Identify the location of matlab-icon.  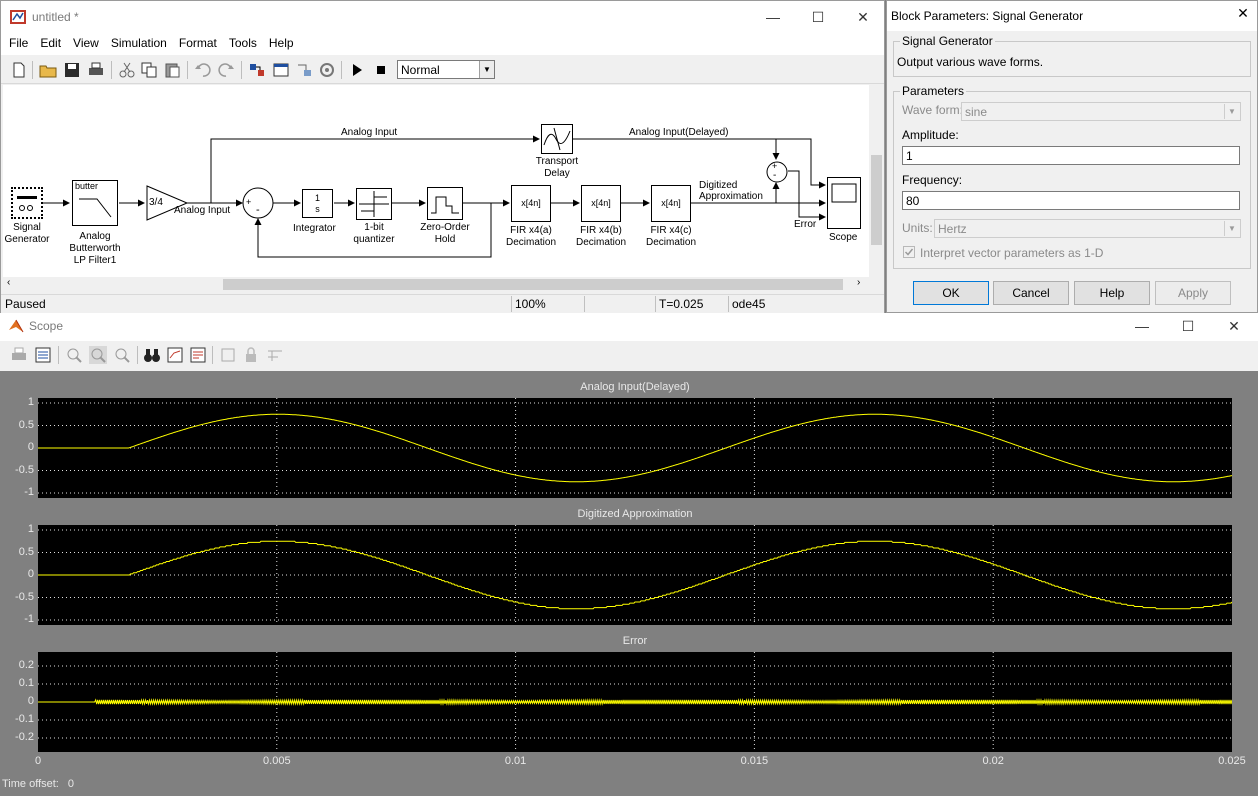
(16, 326).